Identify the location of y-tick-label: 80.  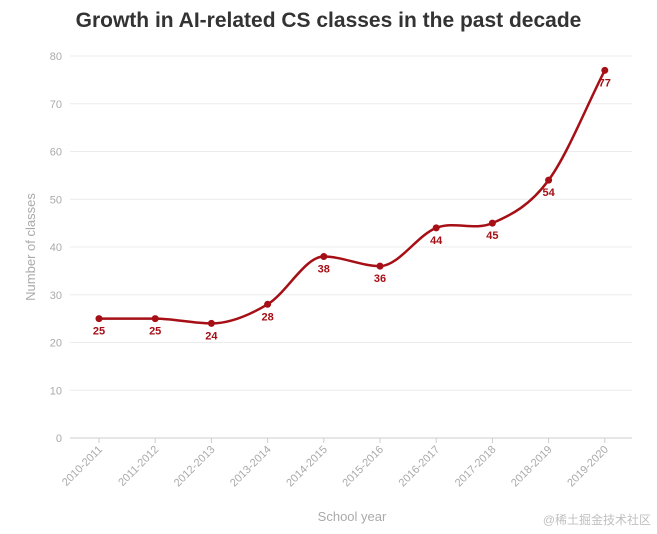
(56, 57).